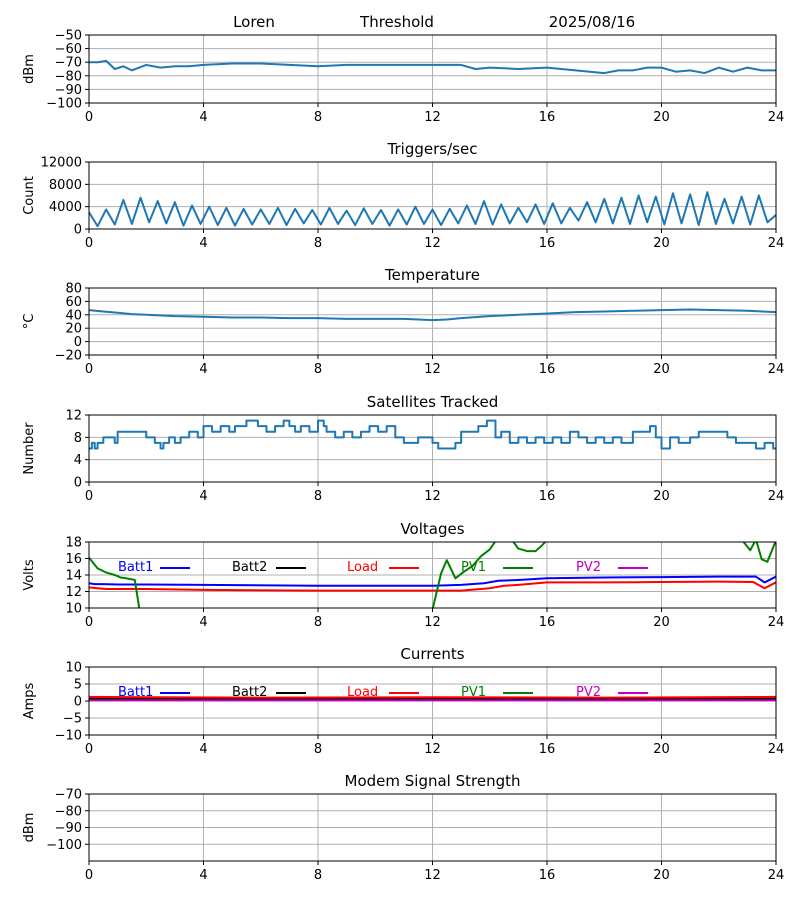  Describe the element at coordinates (29, 448) in the screenshot. I see `y-axis-label: Number` at that location.